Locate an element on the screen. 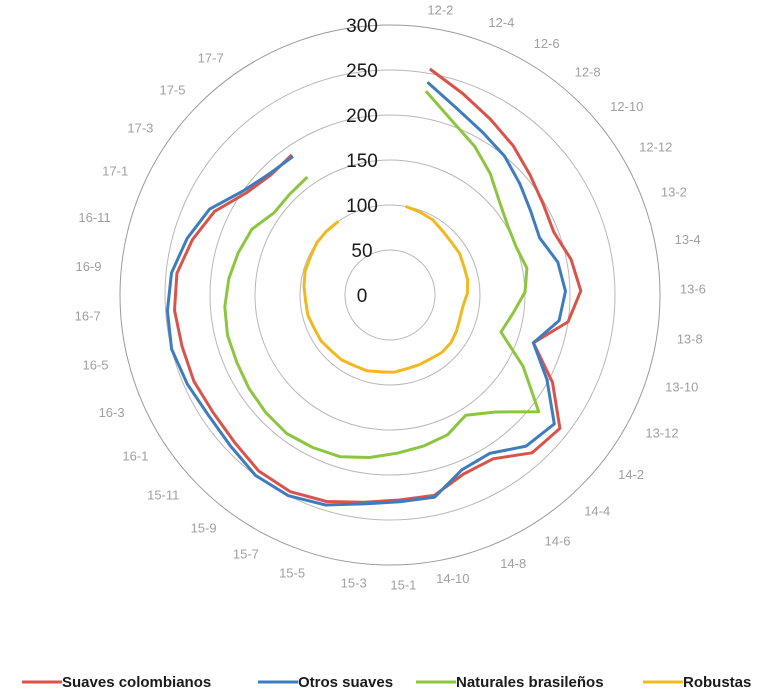 This screenshot has height=698, width=772. category-label: 17-3 is located at coordinates (140, 127).